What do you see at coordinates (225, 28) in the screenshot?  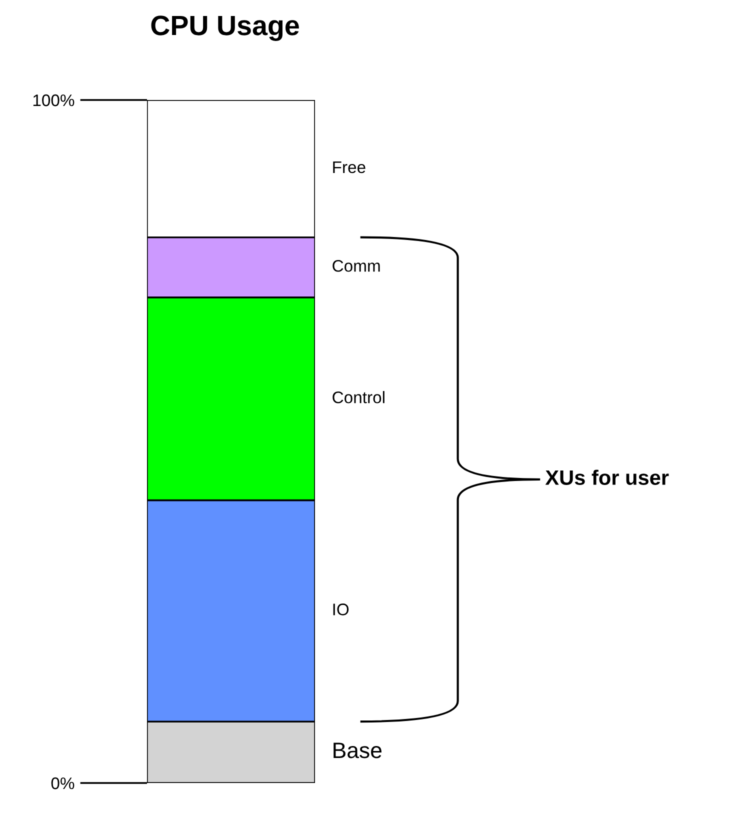 I see `chart-title: CPU Usage` at bounding box center [225, 28].